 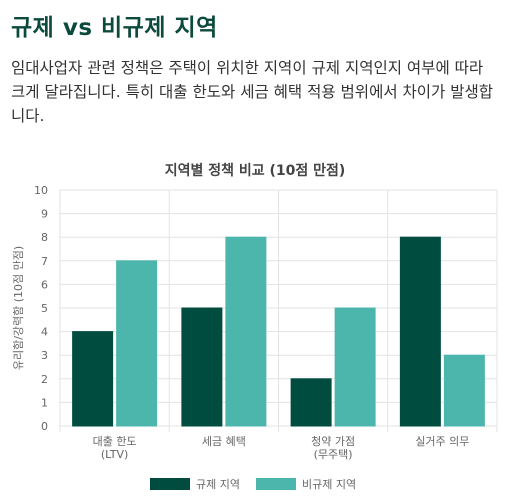 What do you see at coordinates (44, 261) in the screenshot?
I see `y-tick-label: 7` at bounding box center [44, 261].